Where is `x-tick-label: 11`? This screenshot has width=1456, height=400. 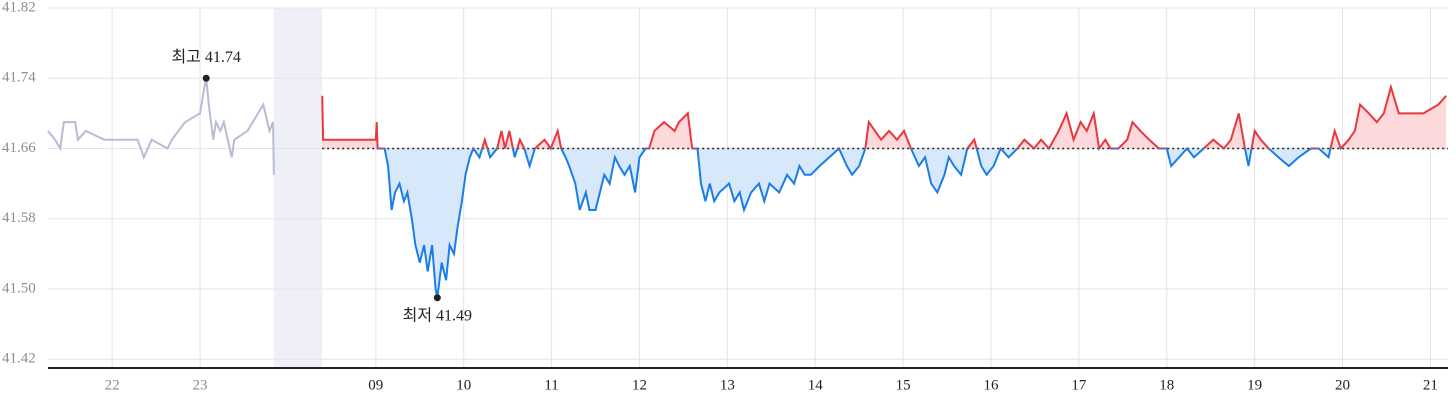 x-tick-label: 11 is located at coordinates (551, 385).